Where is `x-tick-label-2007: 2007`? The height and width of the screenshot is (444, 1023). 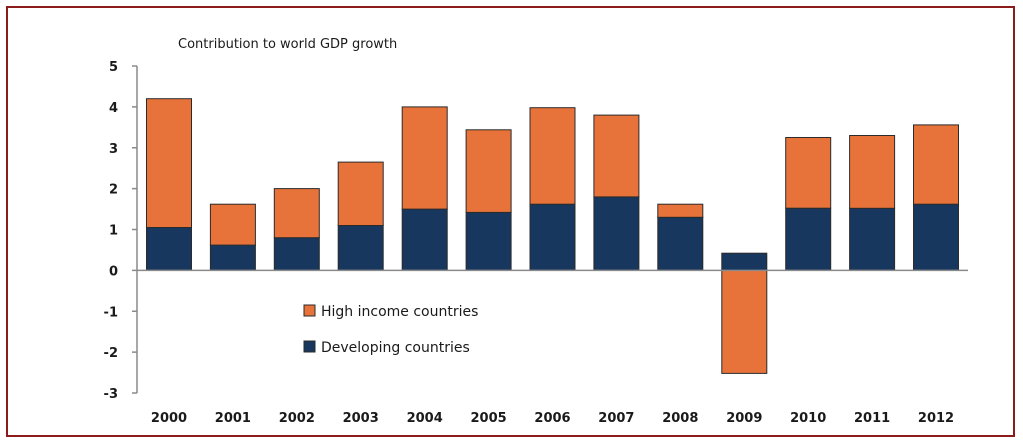
x-tick-label-2007: 2007 is located at coordinates (616, 418).